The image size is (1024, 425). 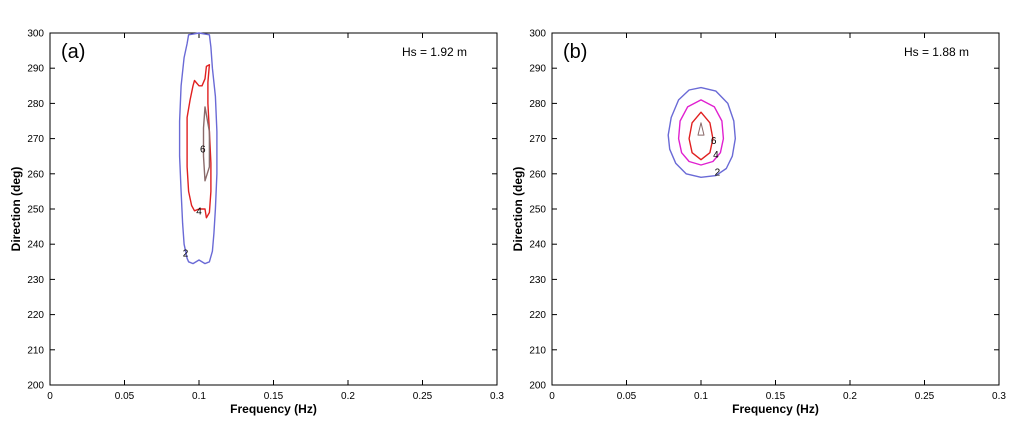 What do you see at coordinates (575, 52) in the screenshot?
I see `panel-label: (b)` at bounding box center [575, 52].